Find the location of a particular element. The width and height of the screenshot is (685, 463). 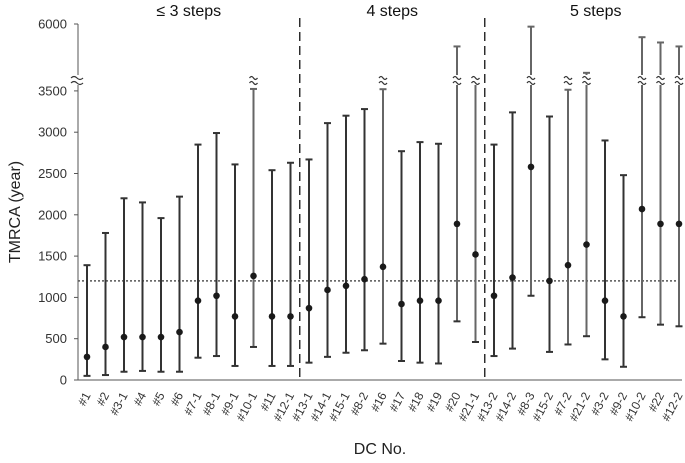

x-tick-label: #5 is located at coordinates (158, 399).